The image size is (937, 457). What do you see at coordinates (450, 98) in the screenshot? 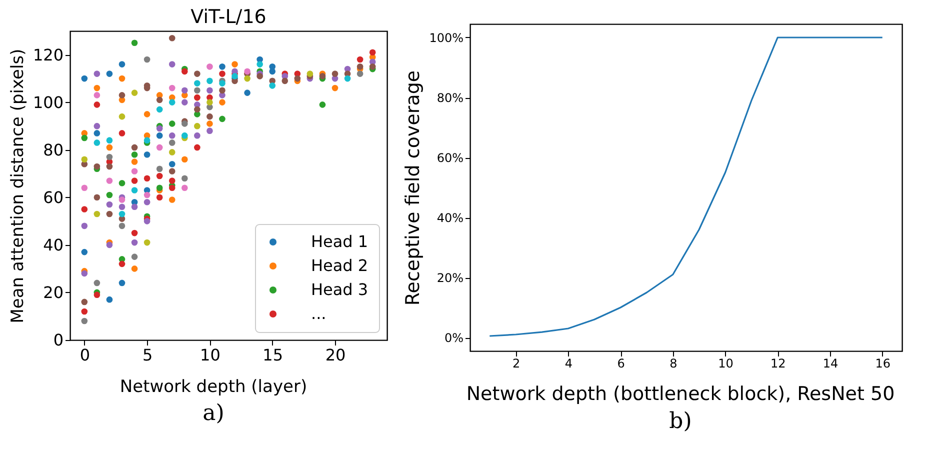
I see `y-tick-label: 80%` at bounding box center [450, 98].